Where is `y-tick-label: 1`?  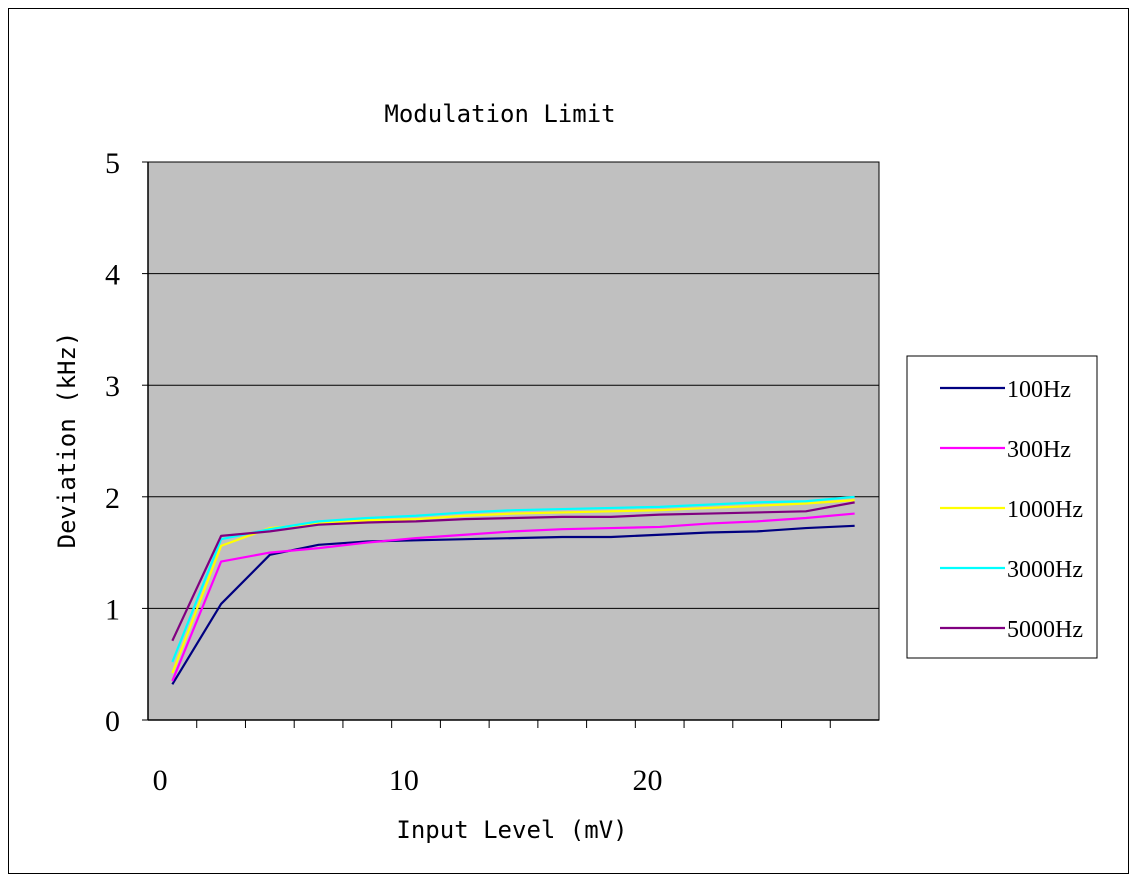
y-tick-label: 1 is located at coordinates (112, 609).